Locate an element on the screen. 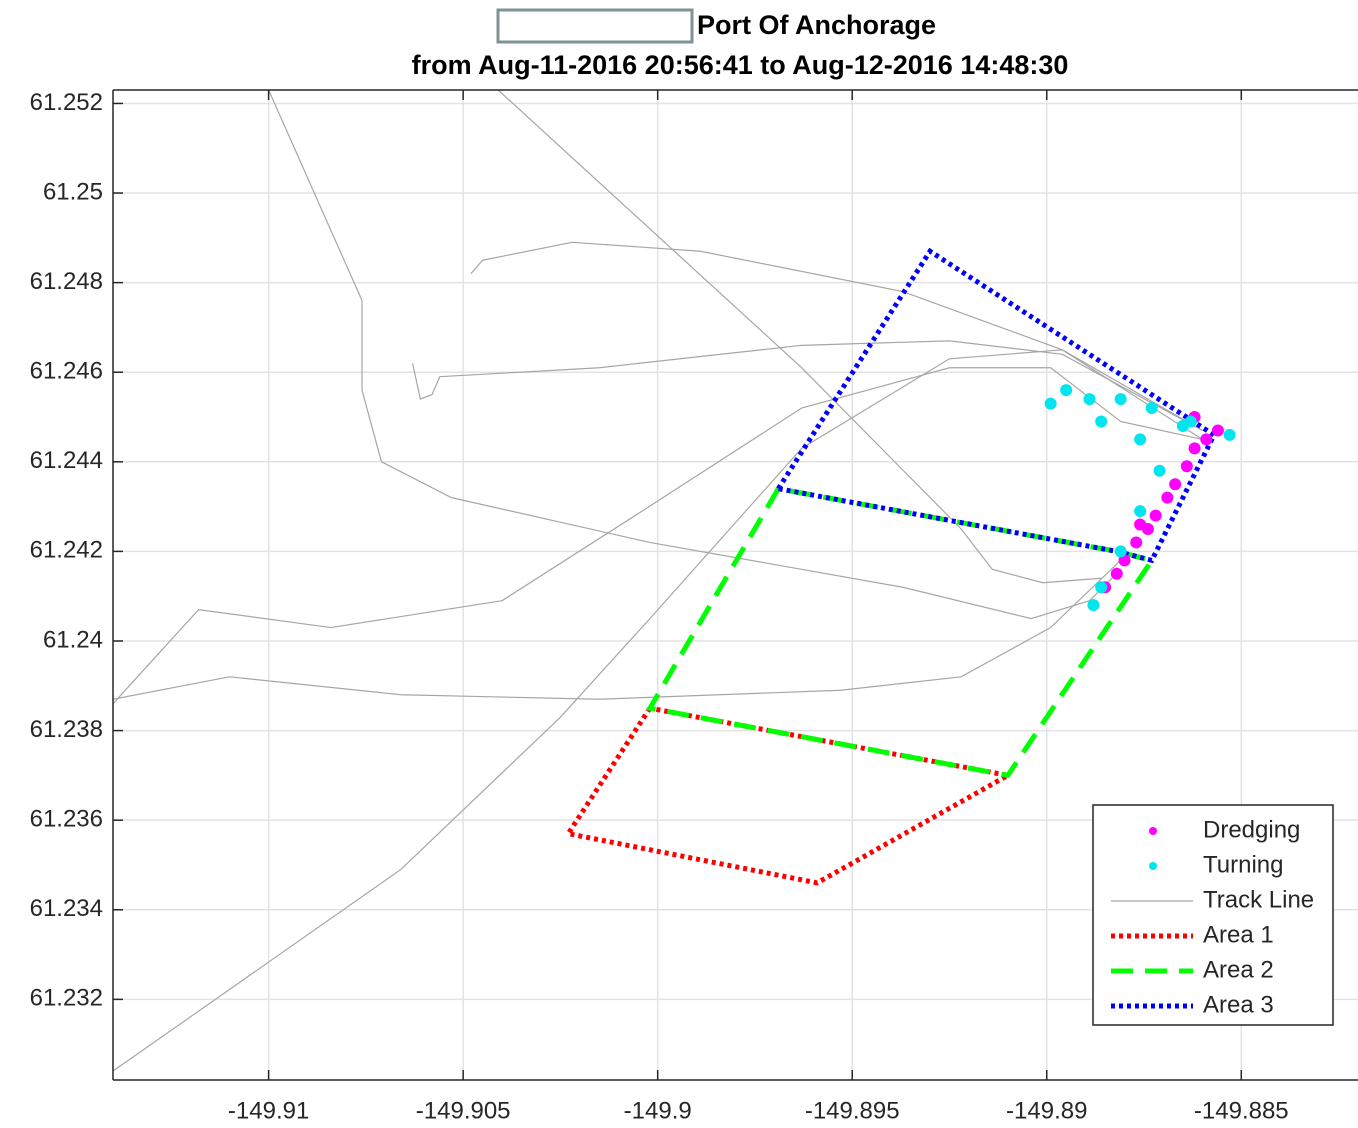 The width and height of the screenshot is (1358, 1128). y-tick-label: 61.242 is located at coordinates (66, 550).